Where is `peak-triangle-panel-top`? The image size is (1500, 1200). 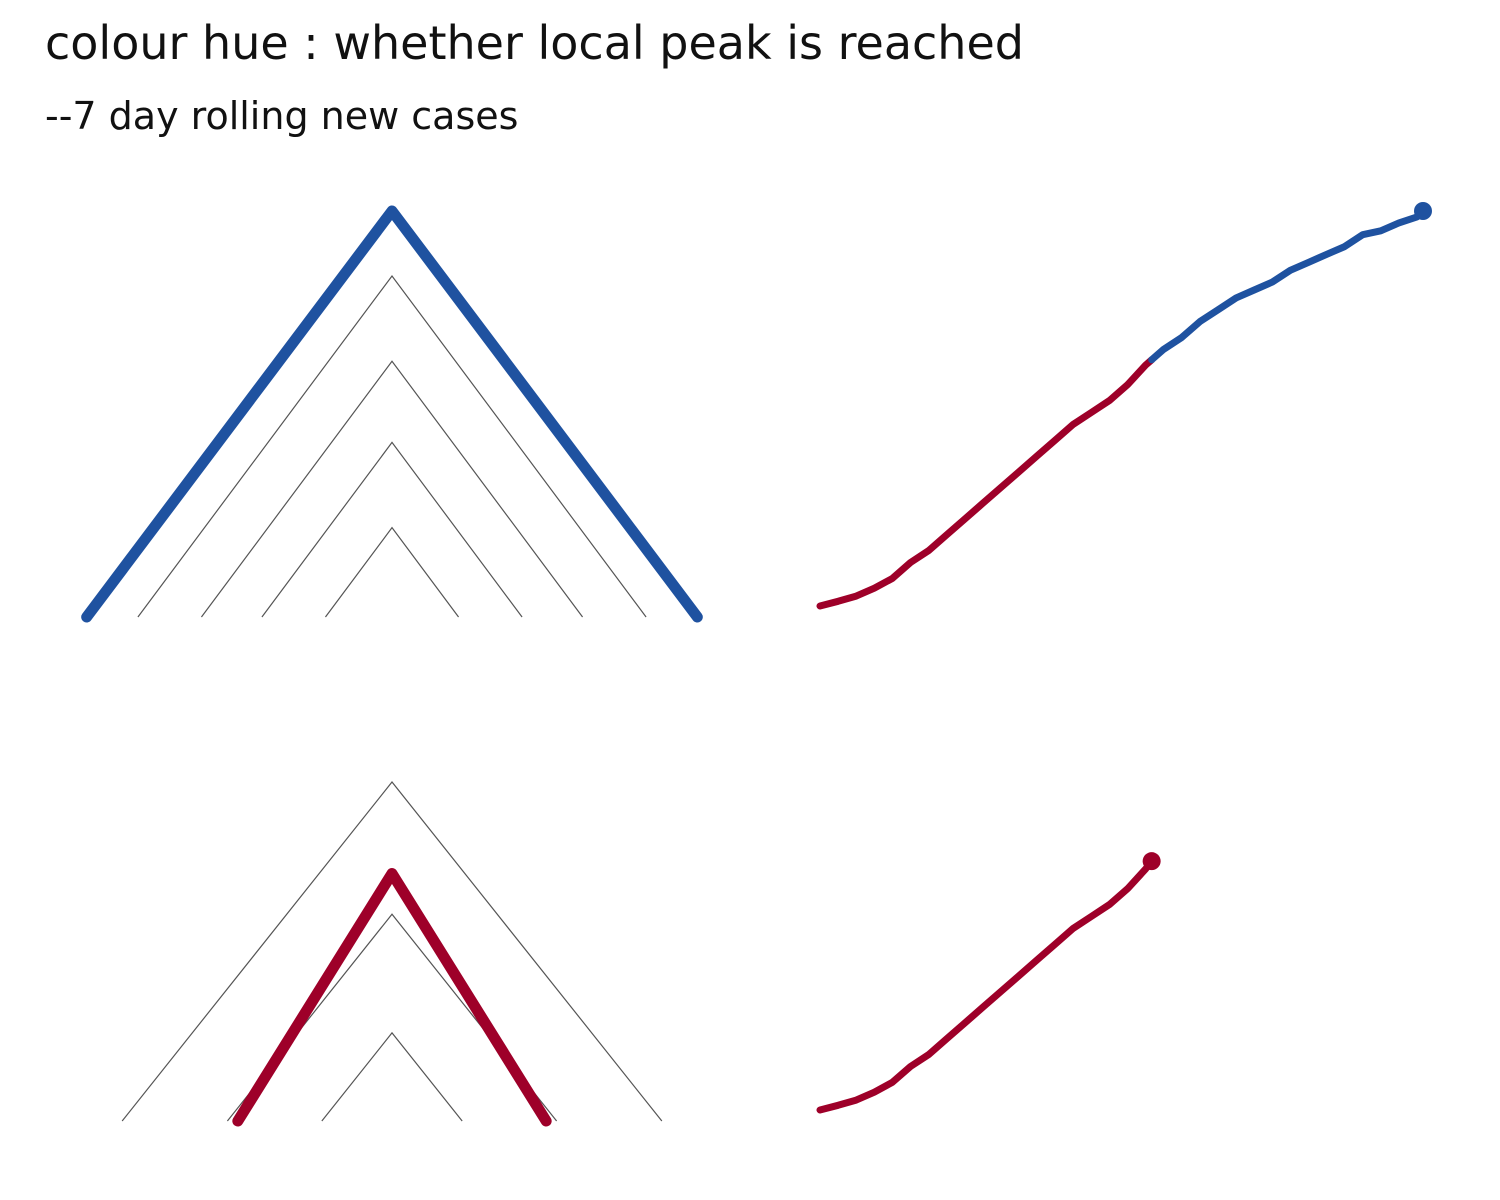 peak-triangle-panel-top is located at coordinates (392, 414).